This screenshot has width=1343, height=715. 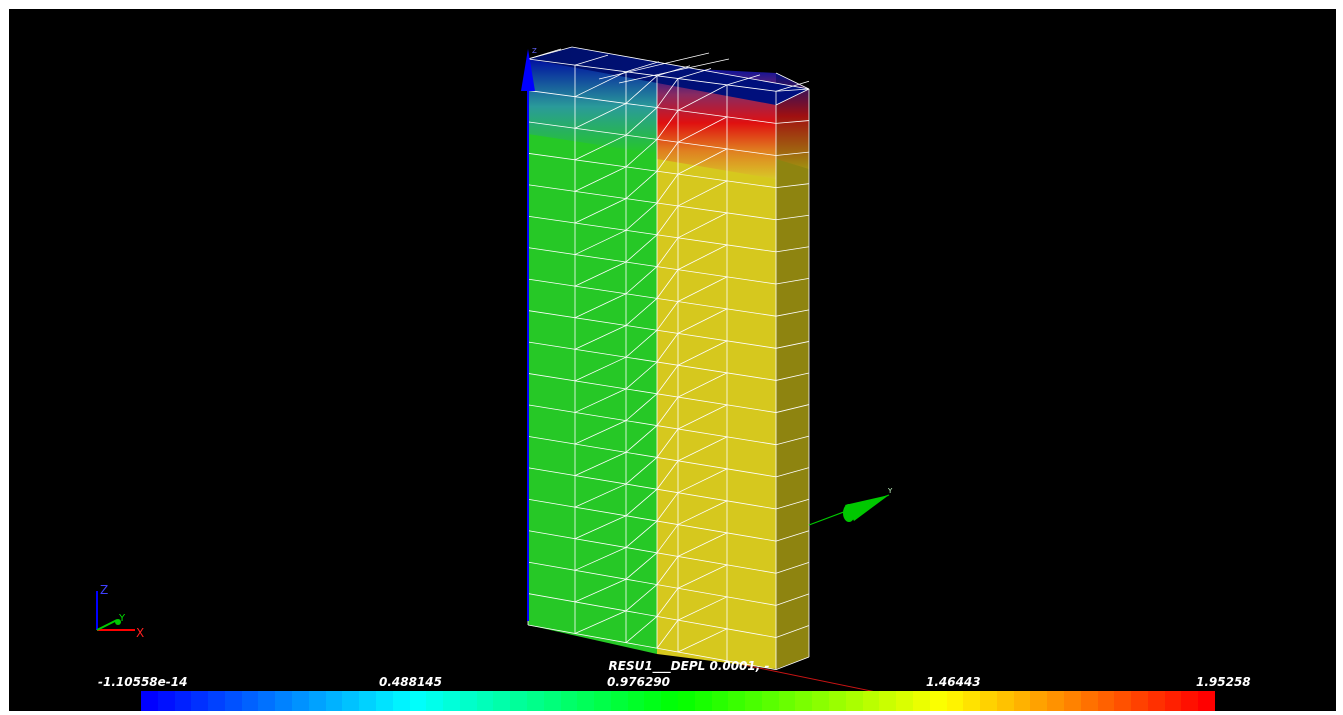 What do you see at coordinates (140, 633) in the screenshot?
I see `triad-x-label: X` at bounding box center [140, 633].